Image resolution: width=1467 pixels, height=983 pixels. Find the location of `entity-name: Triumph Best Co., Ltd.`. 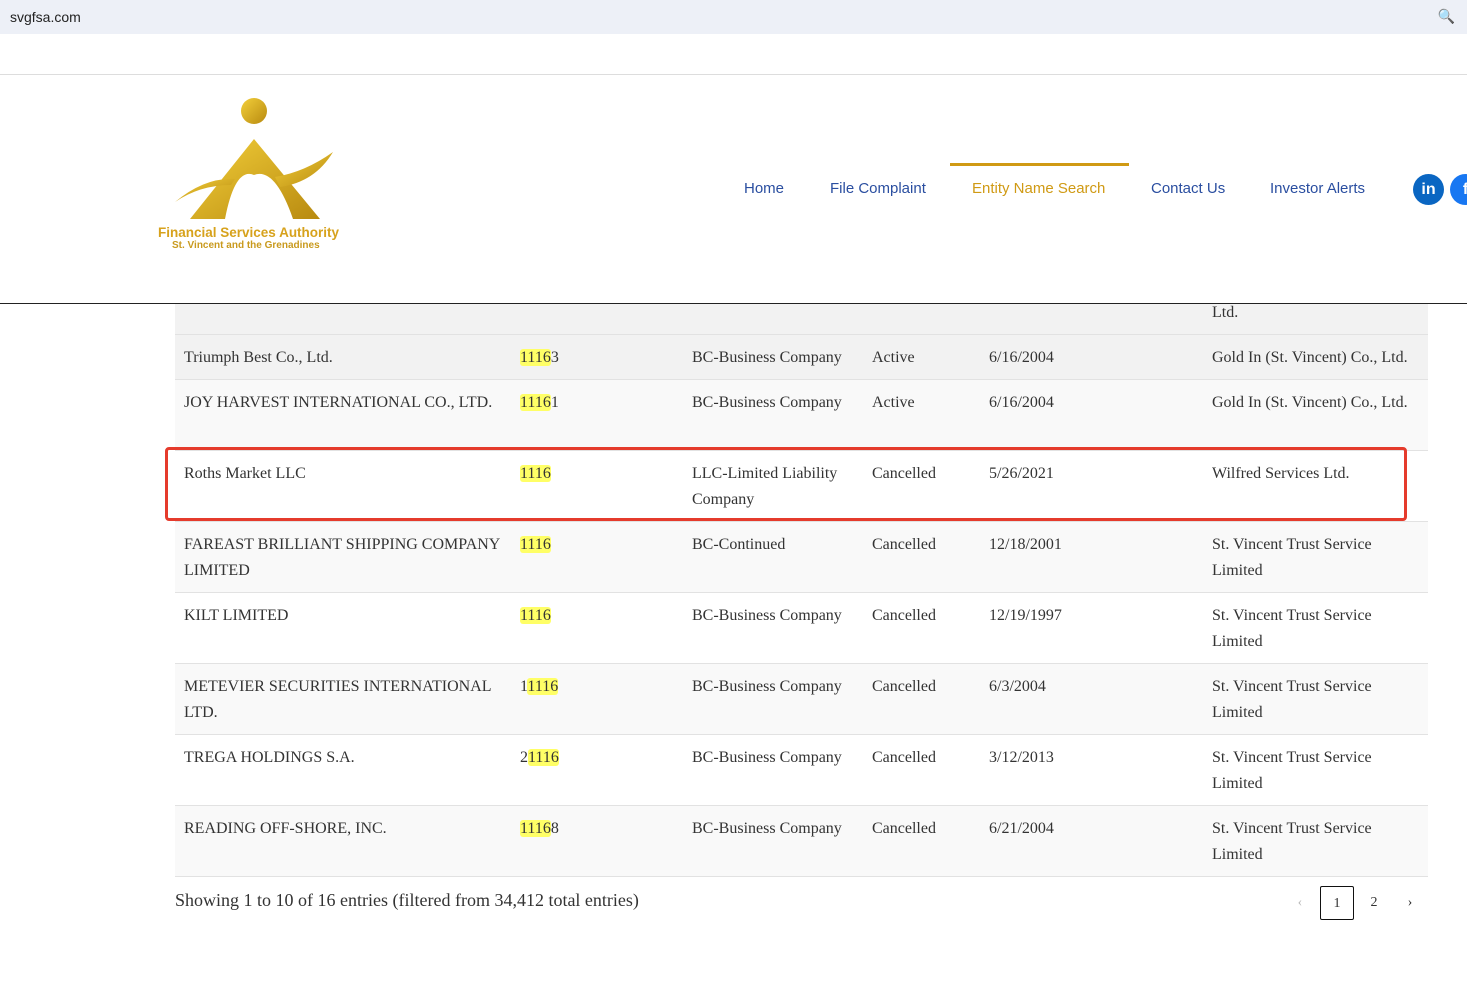

entity-name: Triumph Best Co., Ltd. is located at coordinates (258, 357).